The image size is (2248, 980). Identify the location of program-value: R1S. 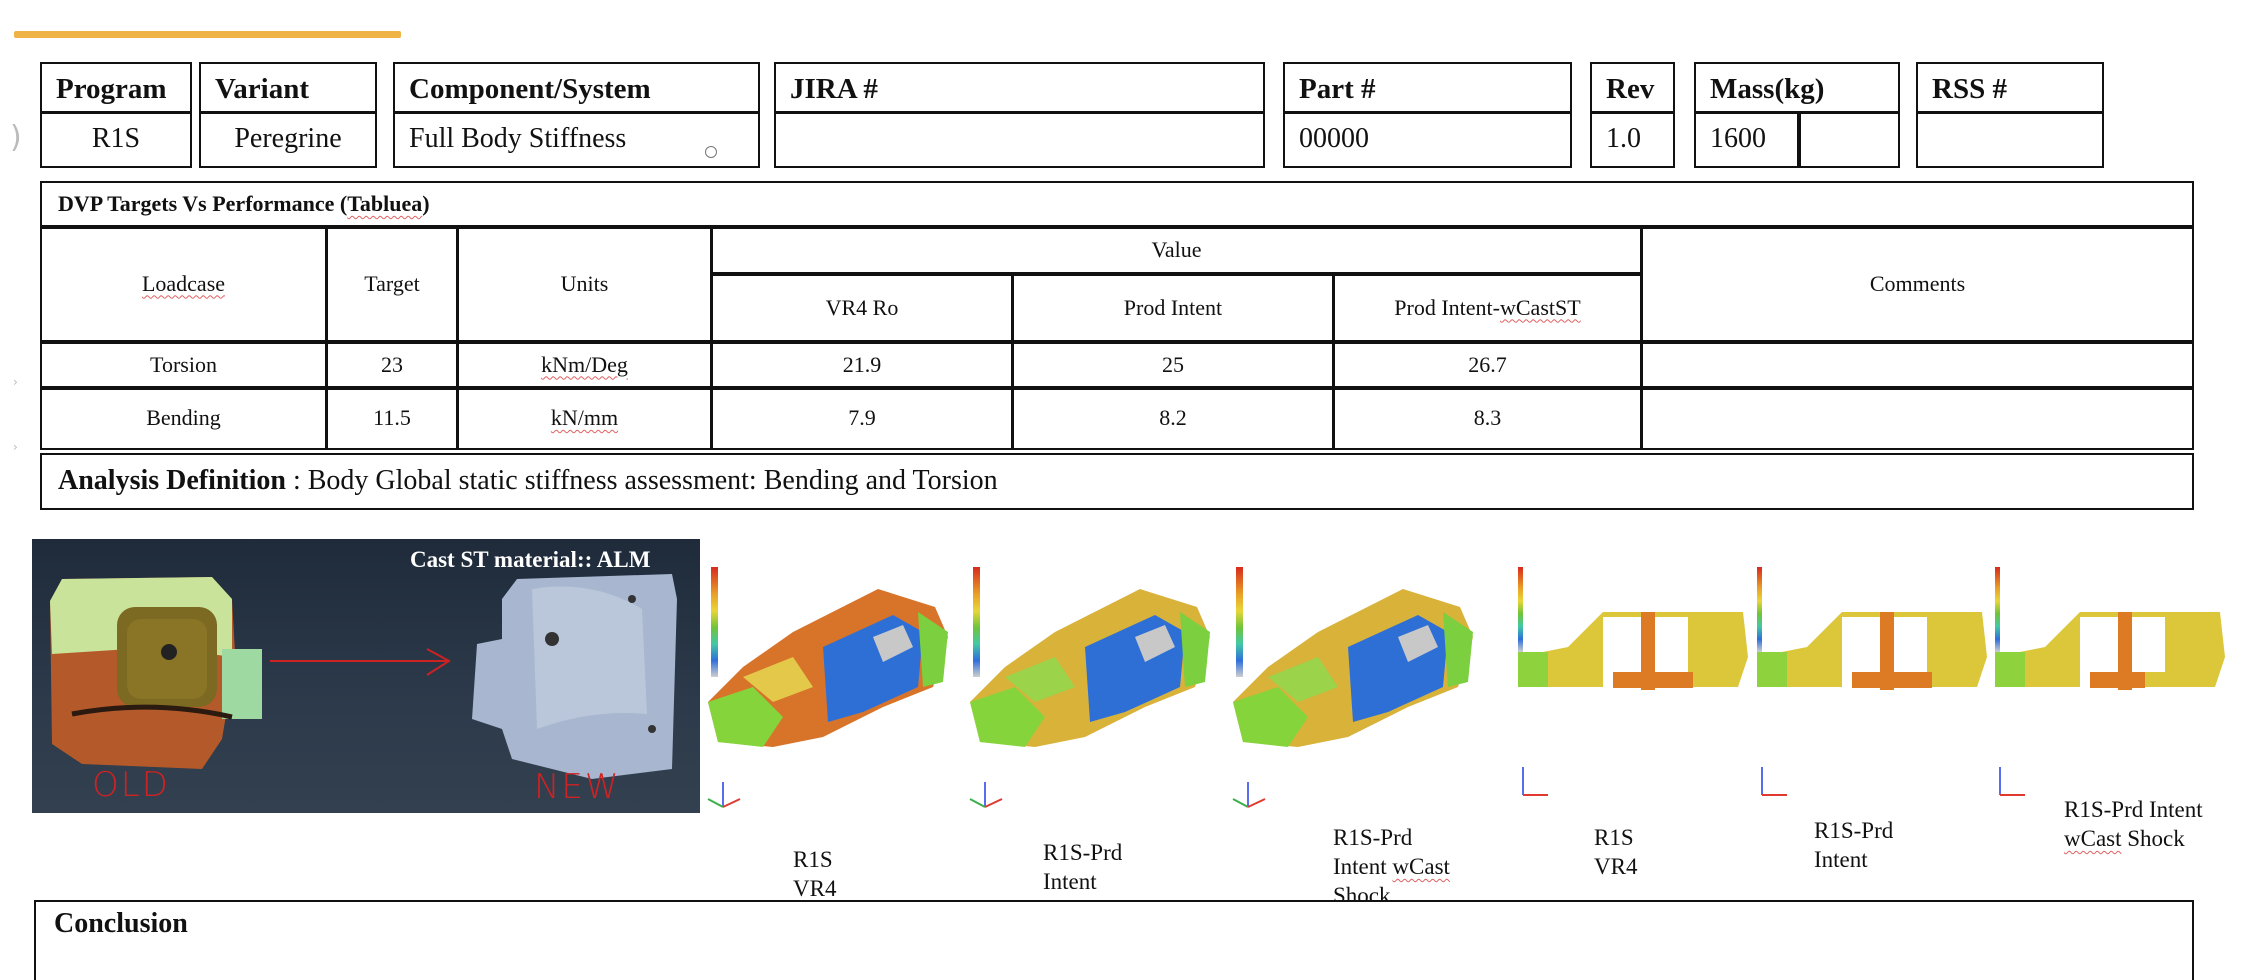
(116, 138).